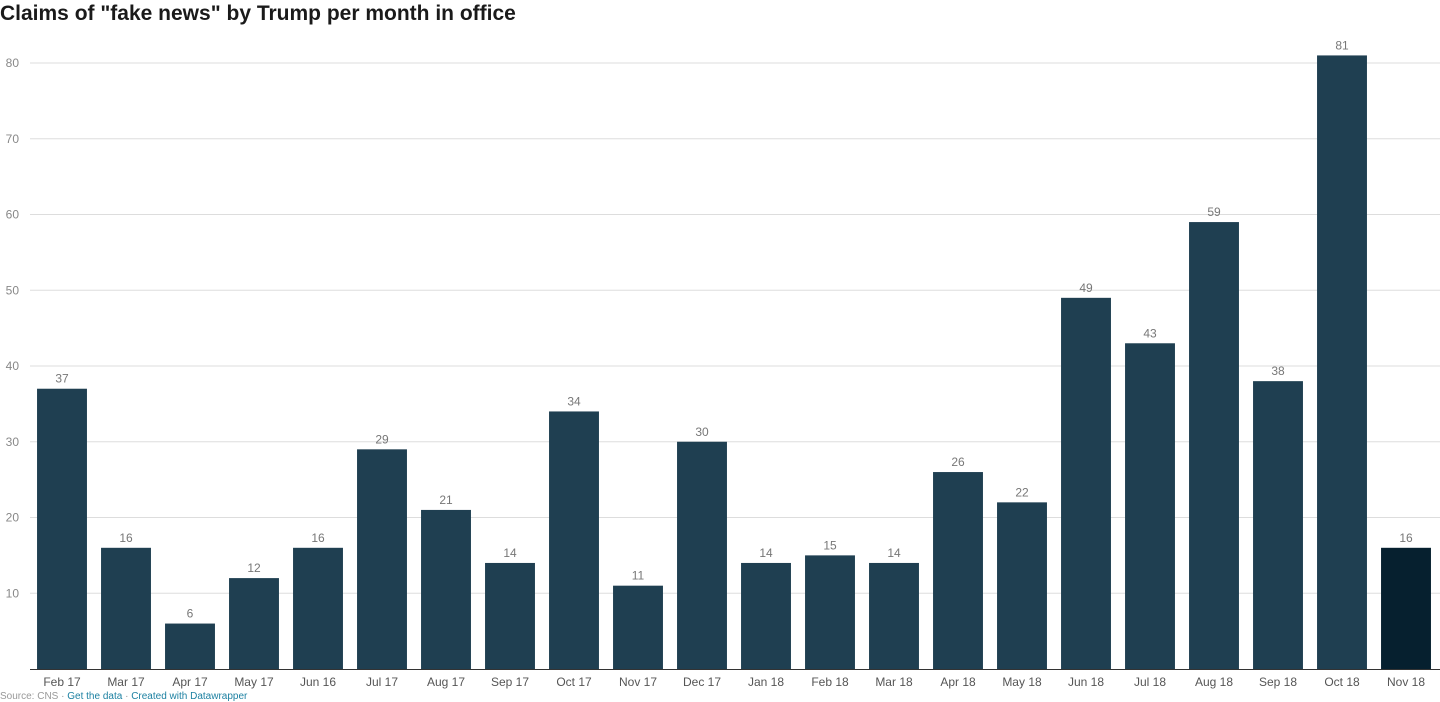  I want to click on x-tick-label: Nov 17, so click(638, 682).